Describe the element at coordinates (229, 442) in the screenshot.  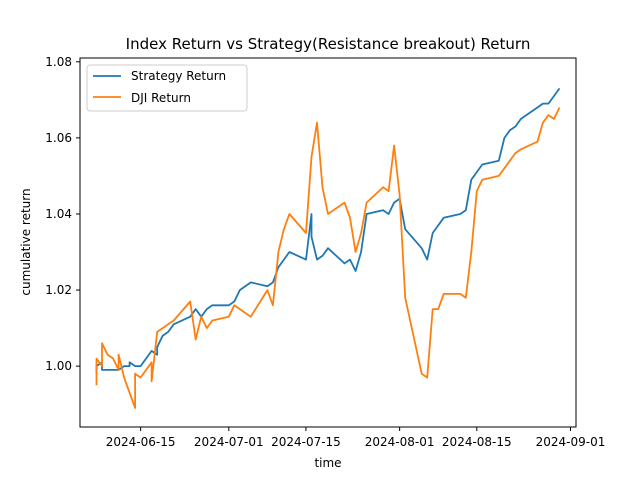
I see `x-tick-label: 2024-07-01` at that location.